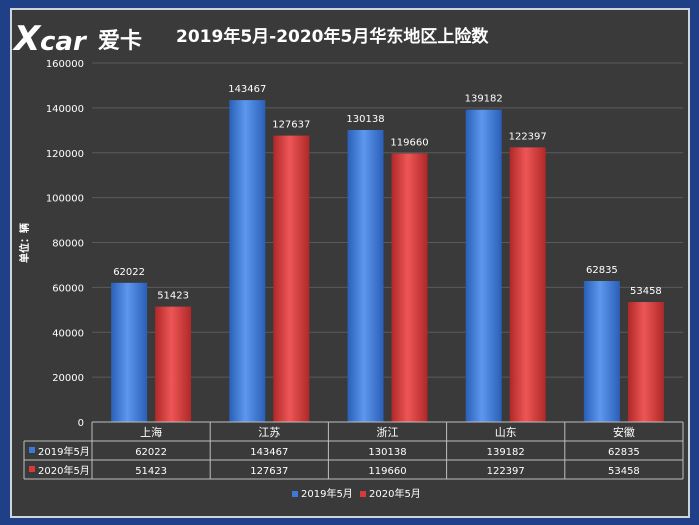  I want to click on y-tick-label: 0, so click(81, 423).